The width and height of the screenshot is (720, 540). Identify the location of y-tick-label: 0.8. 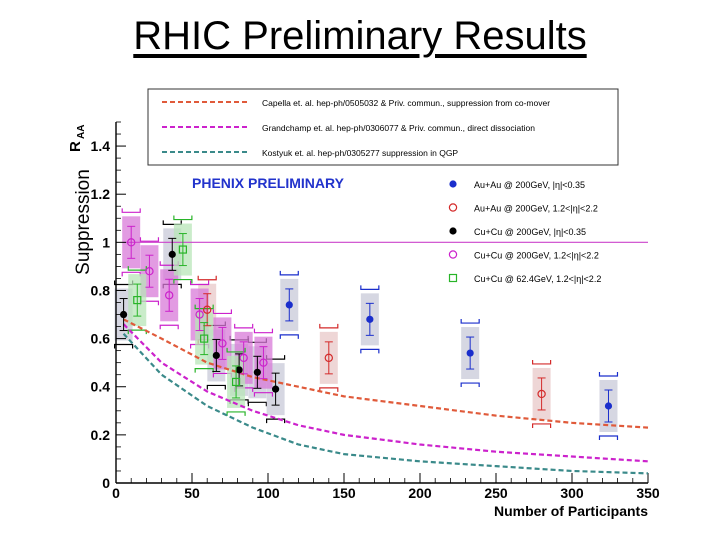
(101, 290).